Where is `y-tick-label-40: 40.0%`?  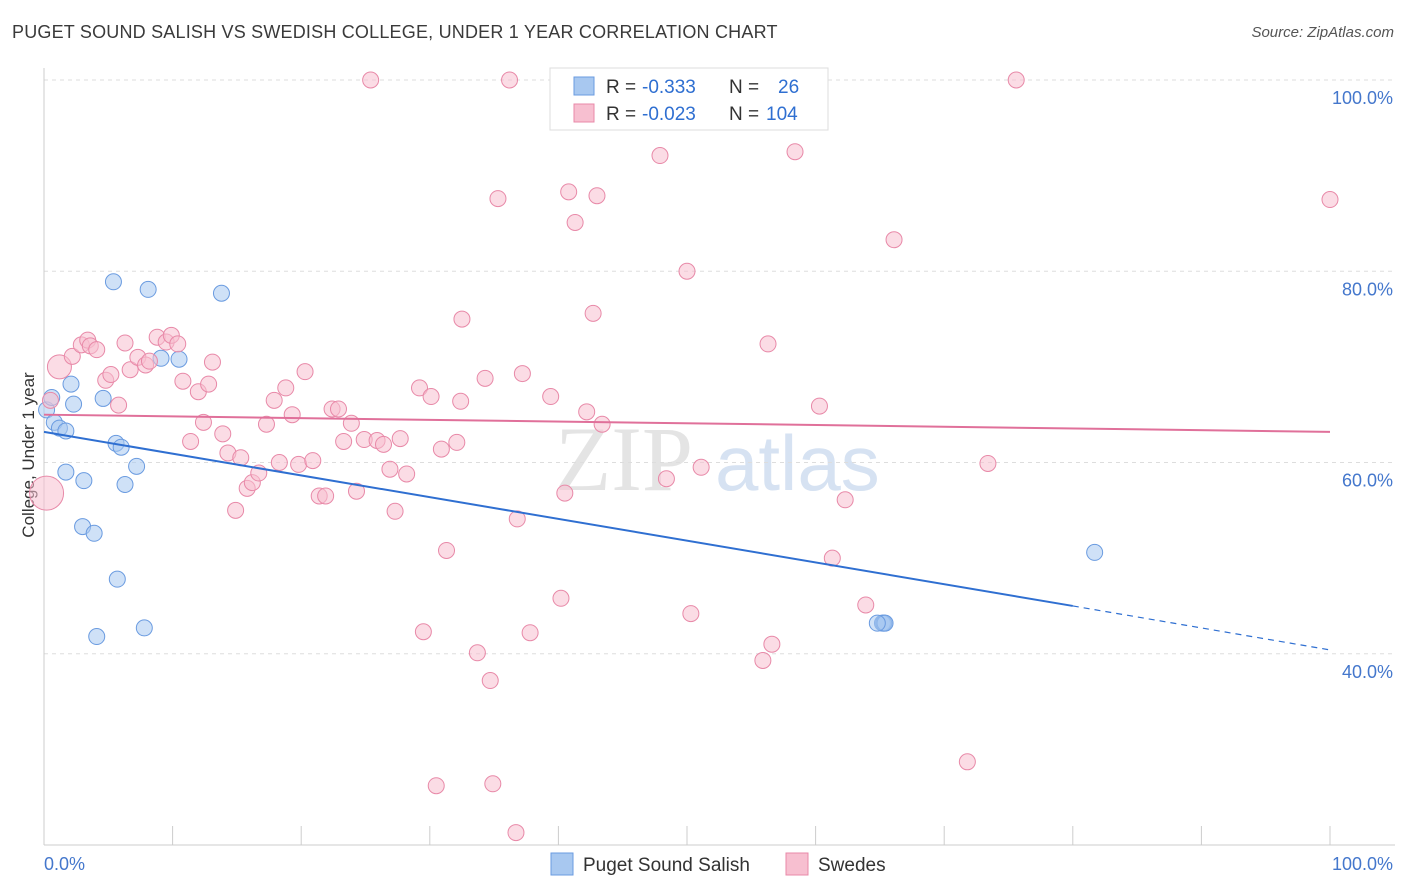 y-tick-label-40: 40.0% is located at coordinates (1367, 672).